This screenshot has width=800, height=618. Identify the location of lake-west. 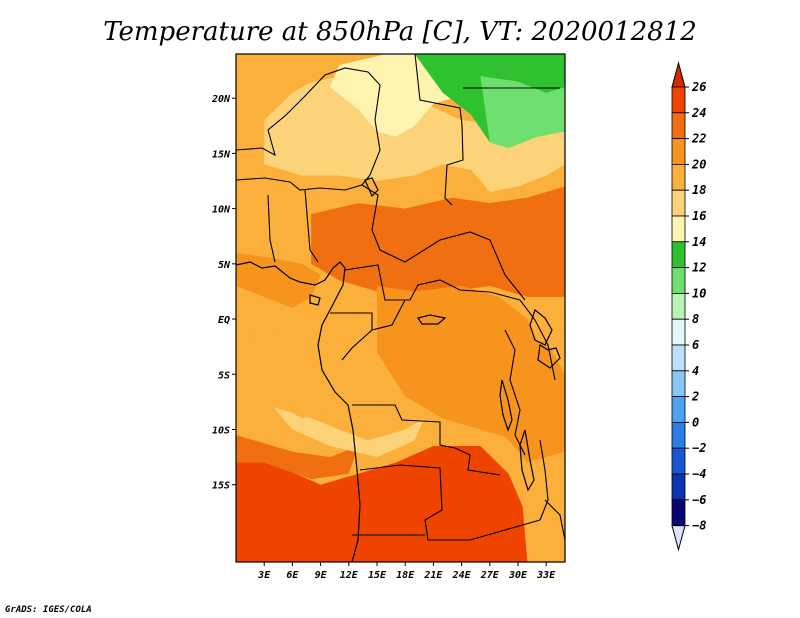
(315, 300).